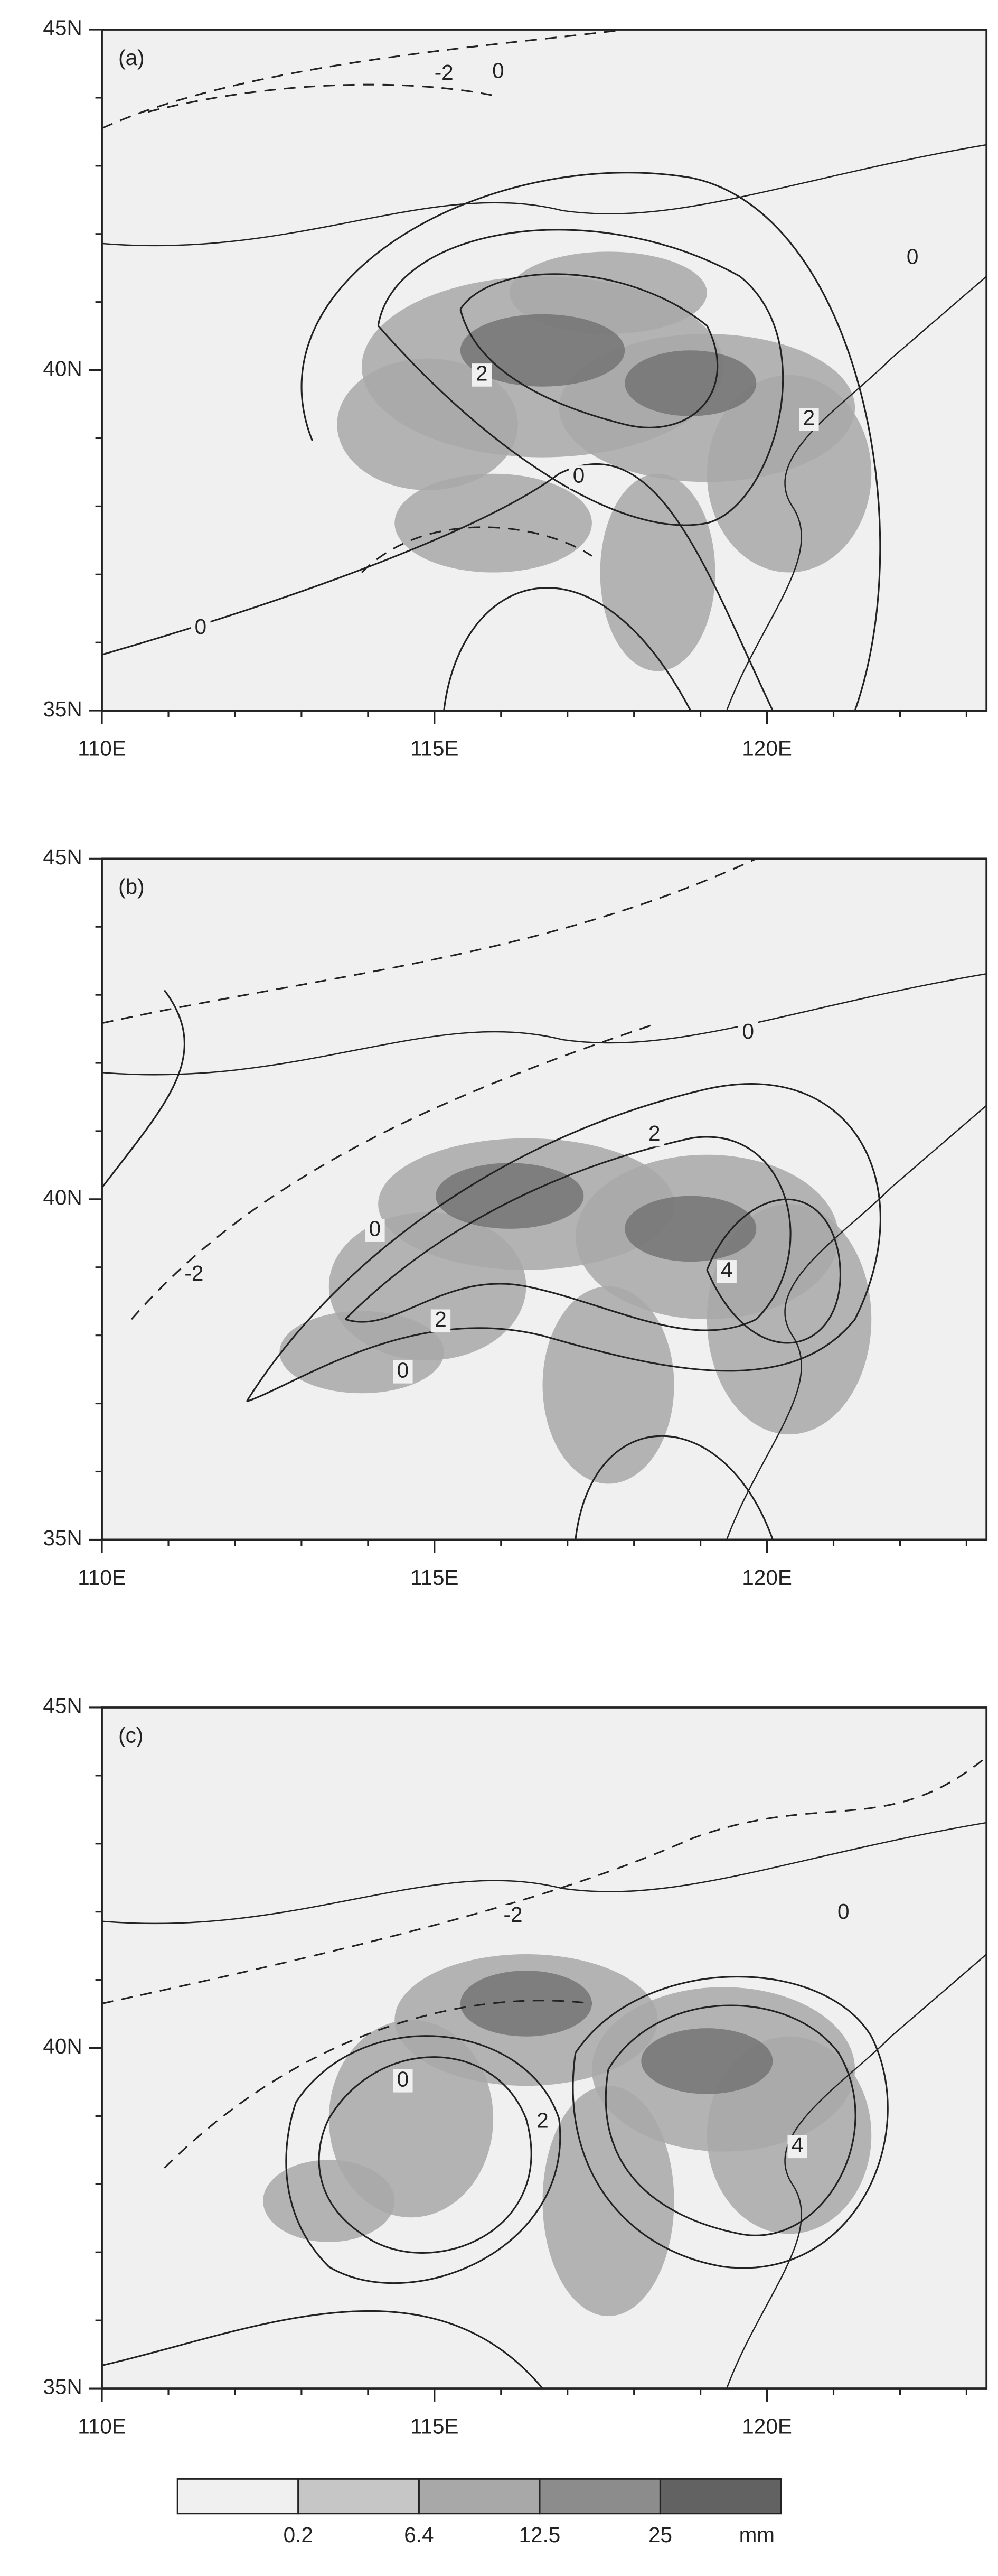 Image resolution: width=998 pixels, height=2576 pixels. What do you see at coordinates (435, 1577) in the screenshot?
I see `x-tick-label: 115E` at bounding box center [435, 1577].